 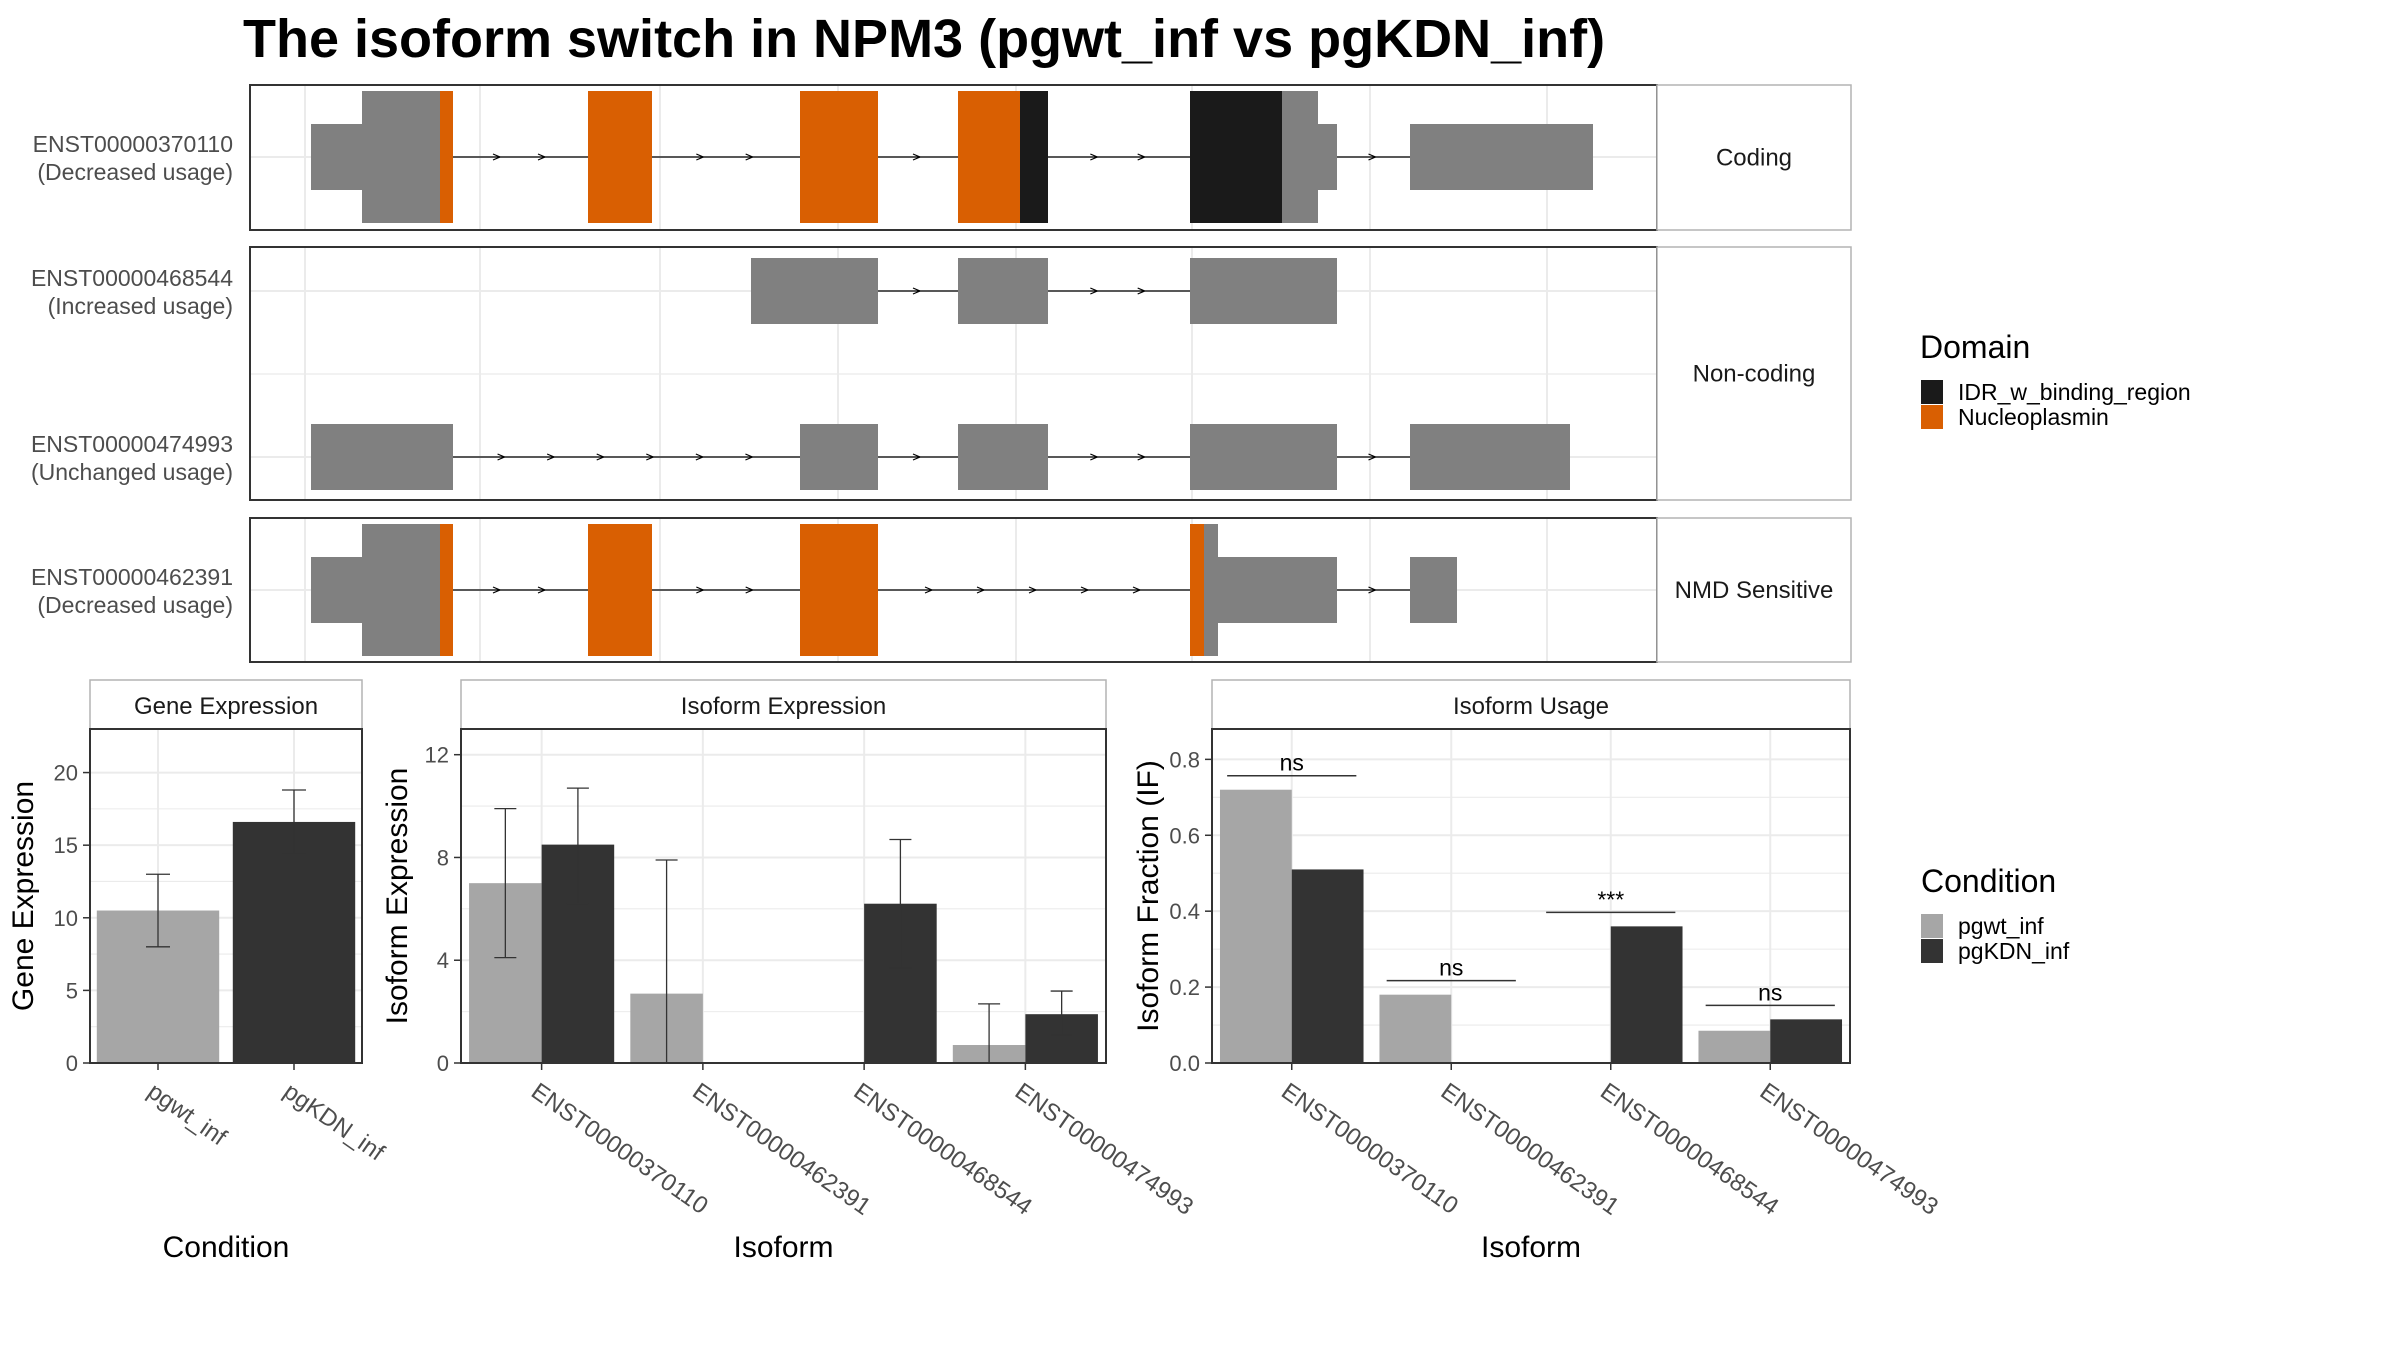 What do you see at coordinates (132, 444) in the screenshot?
I see `transcript-id-label: ENST00000474993` at bounding box center [132, 444].